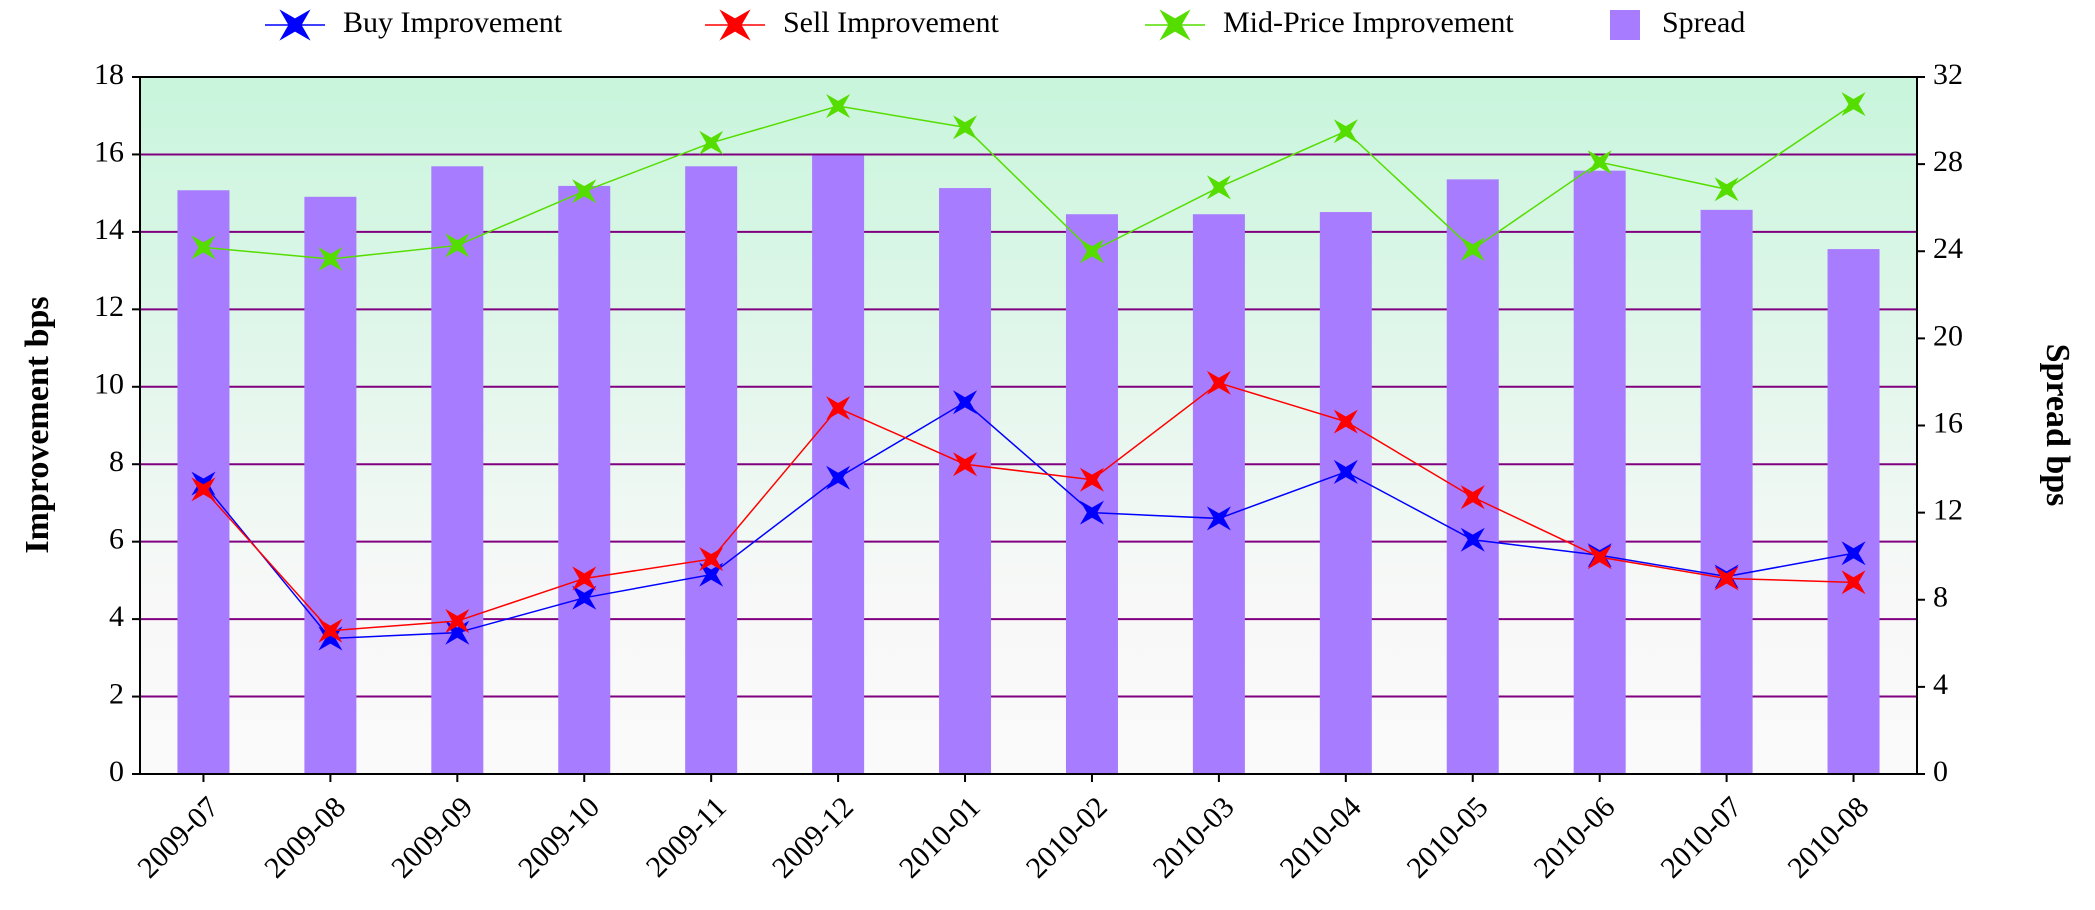 This screenshot has width=2095, height=910. I want to click on y2-tick-label: 32, so click(1948, 74).